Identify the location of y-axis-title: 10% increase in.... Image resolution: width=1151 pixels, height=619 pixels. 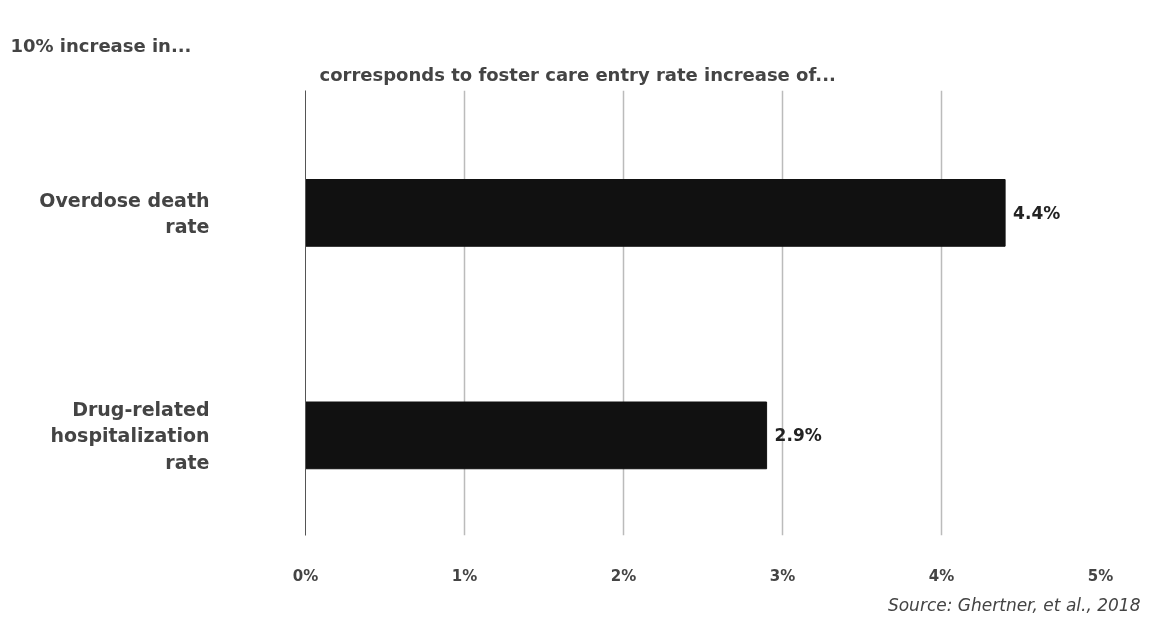
(101, 45).